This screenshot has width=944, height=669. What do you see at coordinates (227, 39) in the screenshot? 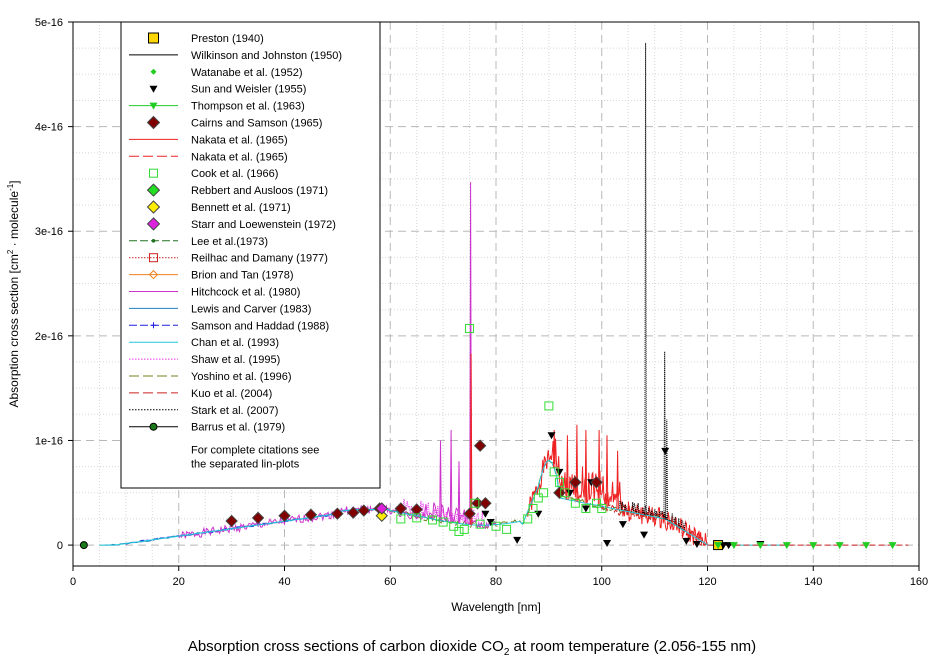
I see `legend-label: Preston (1940)` at bounding box center [227, 39].